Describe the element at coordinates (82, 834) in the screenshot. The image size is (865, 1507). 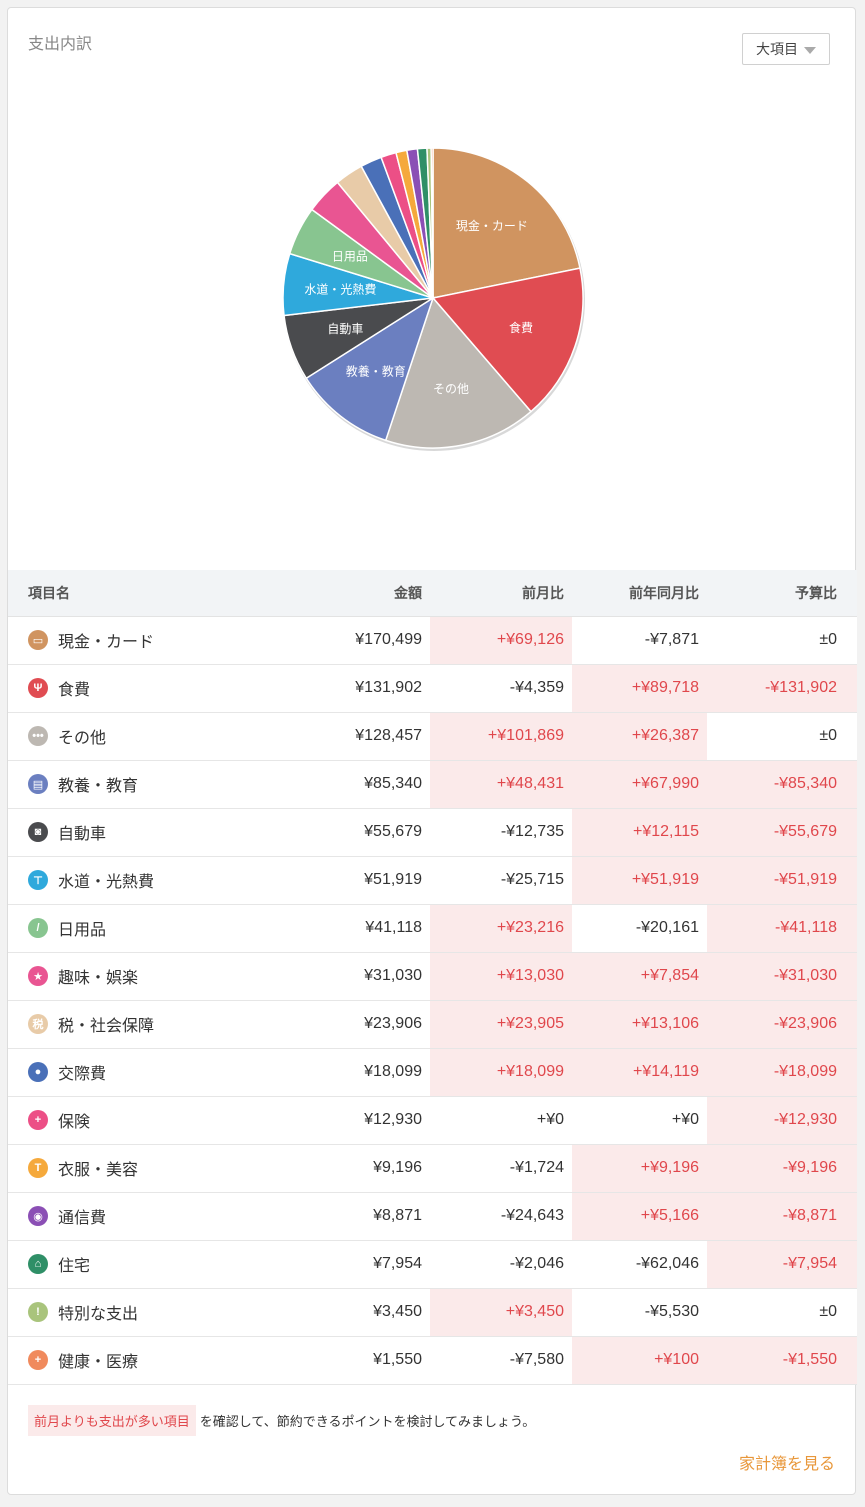
I see `category-label: 自動車` at that location.